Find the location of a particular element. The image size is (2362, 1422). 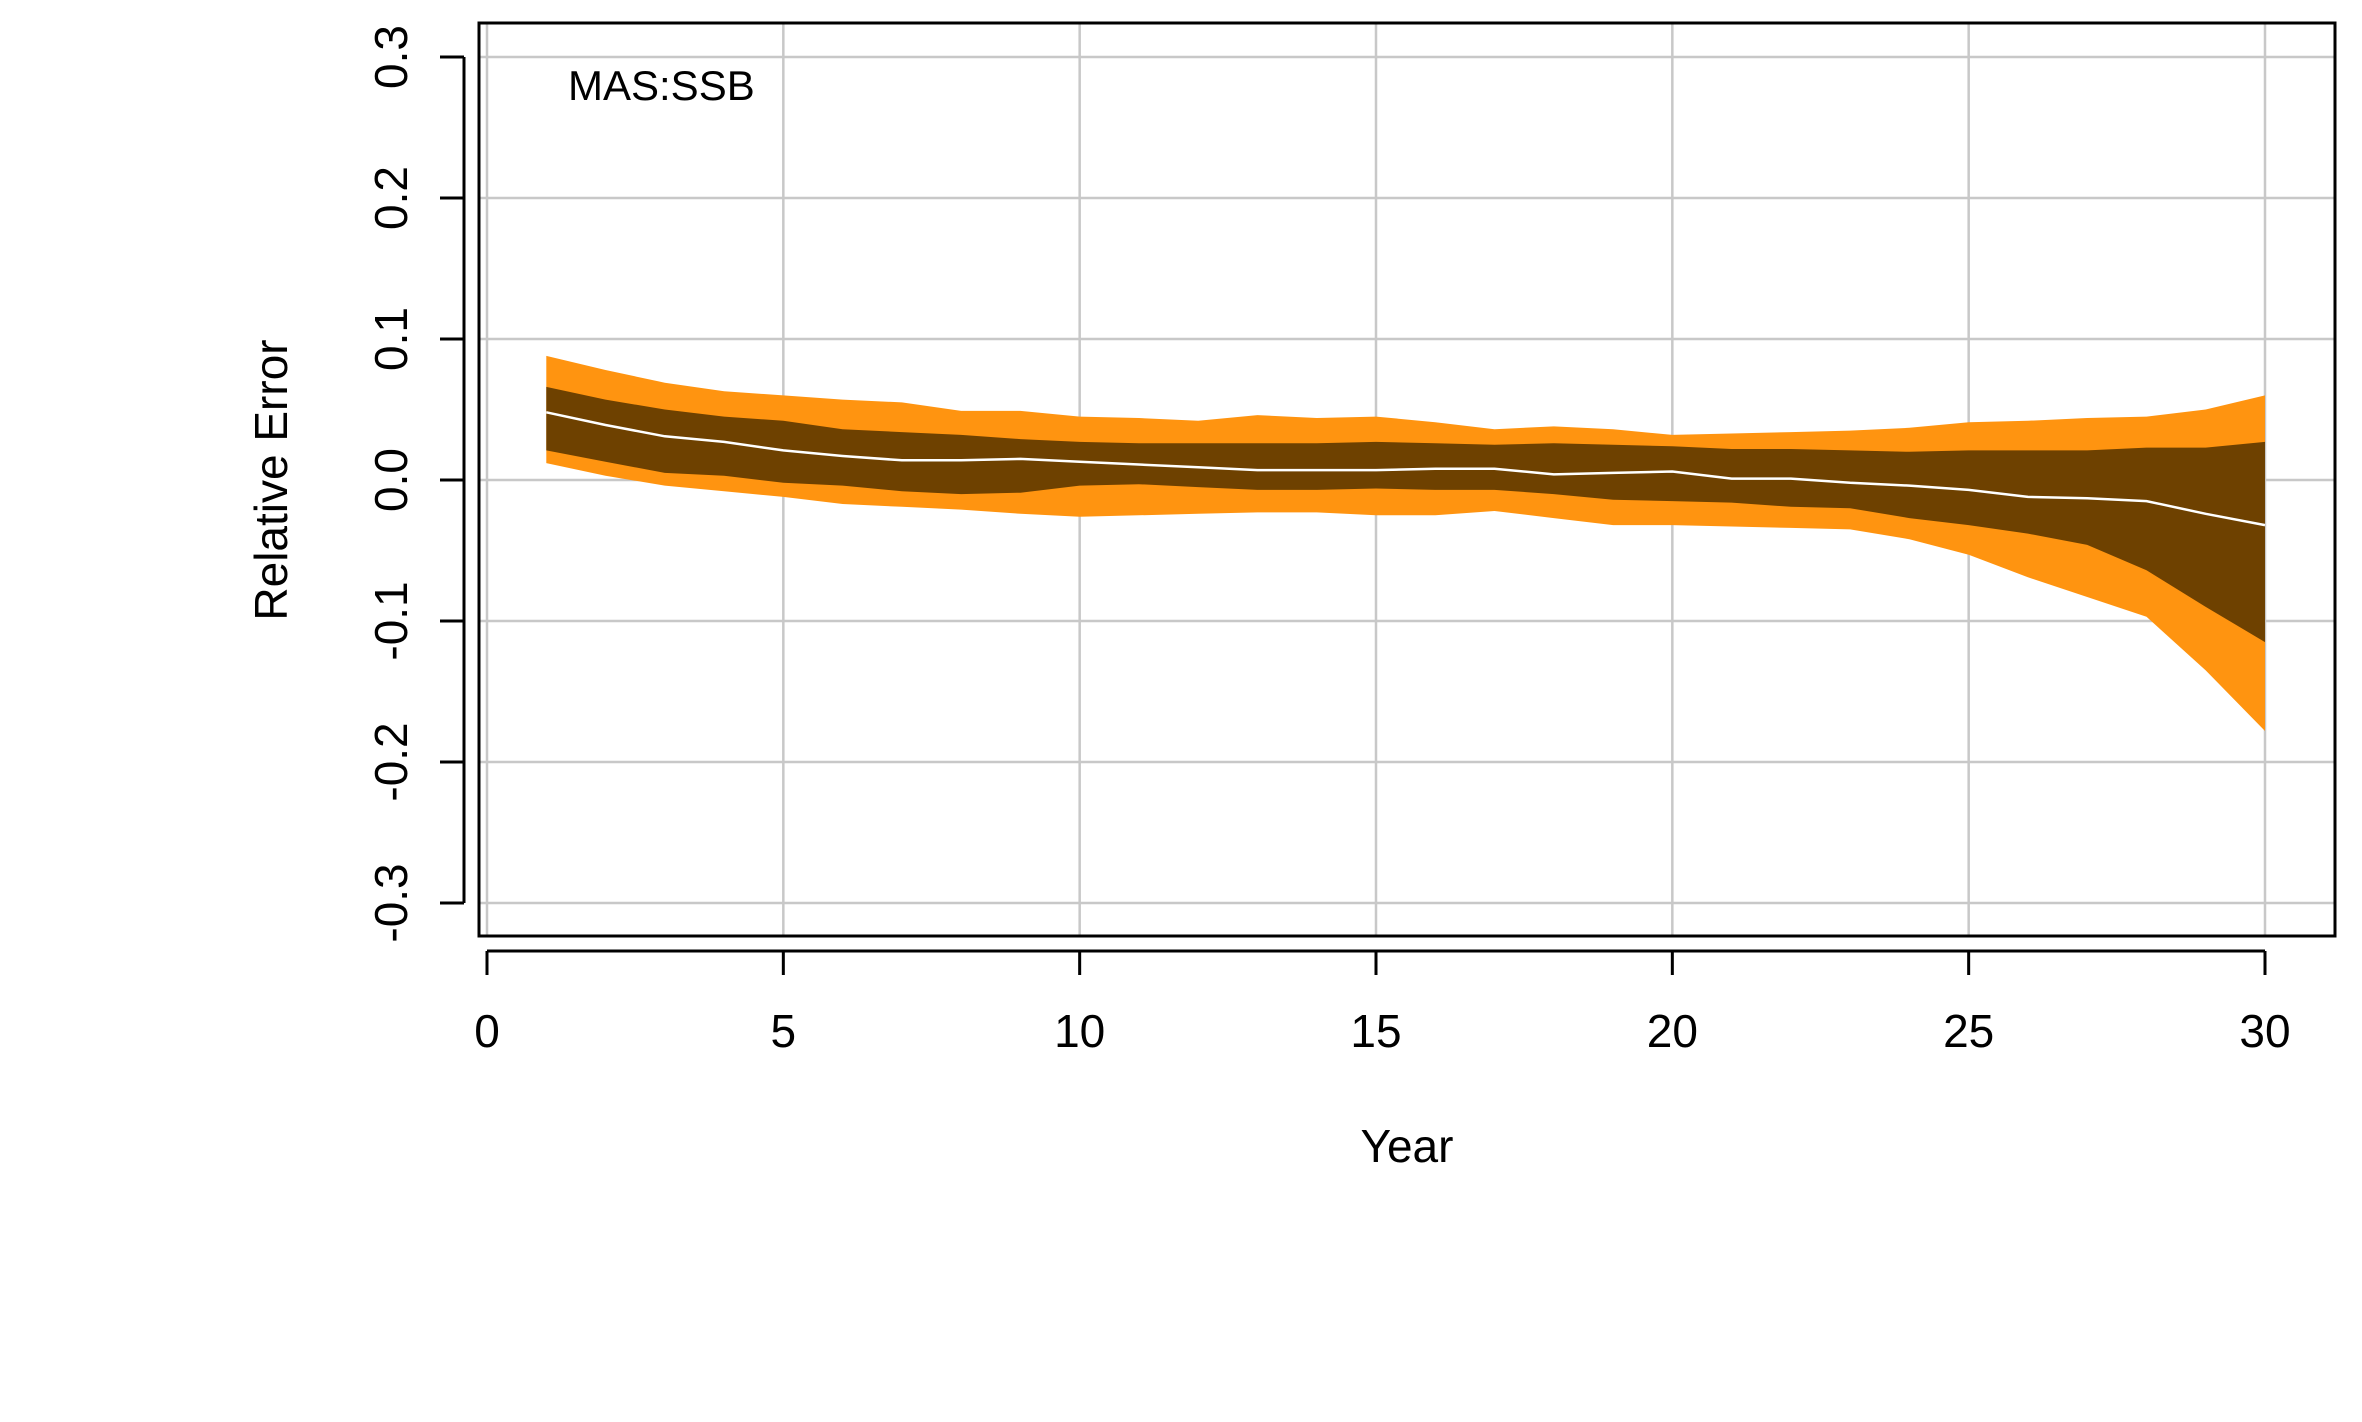

y-axis-title: Relative Error is located at coordinates (271, 479).